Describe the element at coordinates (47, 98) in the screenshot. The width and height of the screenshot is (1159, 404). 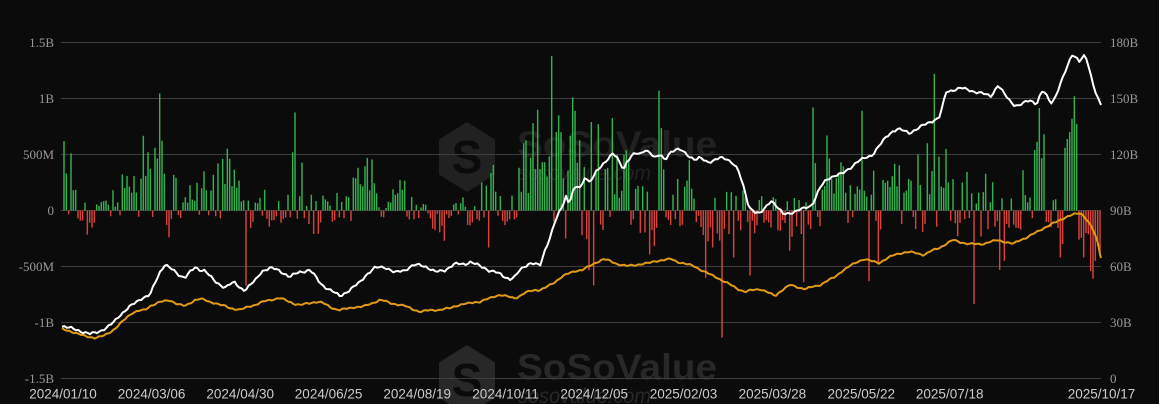
I see `svg-text: 1B` at that location.